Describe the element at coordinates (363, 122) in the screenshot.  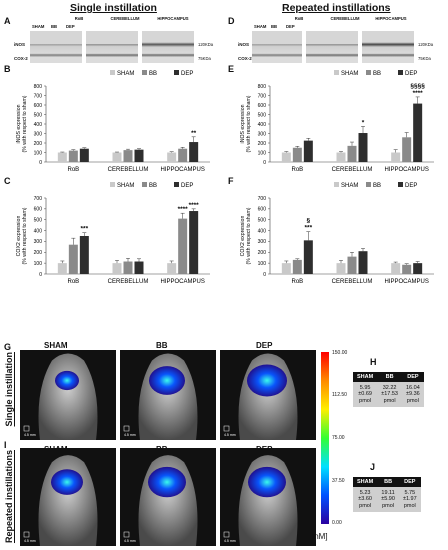
I see `significance-mark: *` at that location.